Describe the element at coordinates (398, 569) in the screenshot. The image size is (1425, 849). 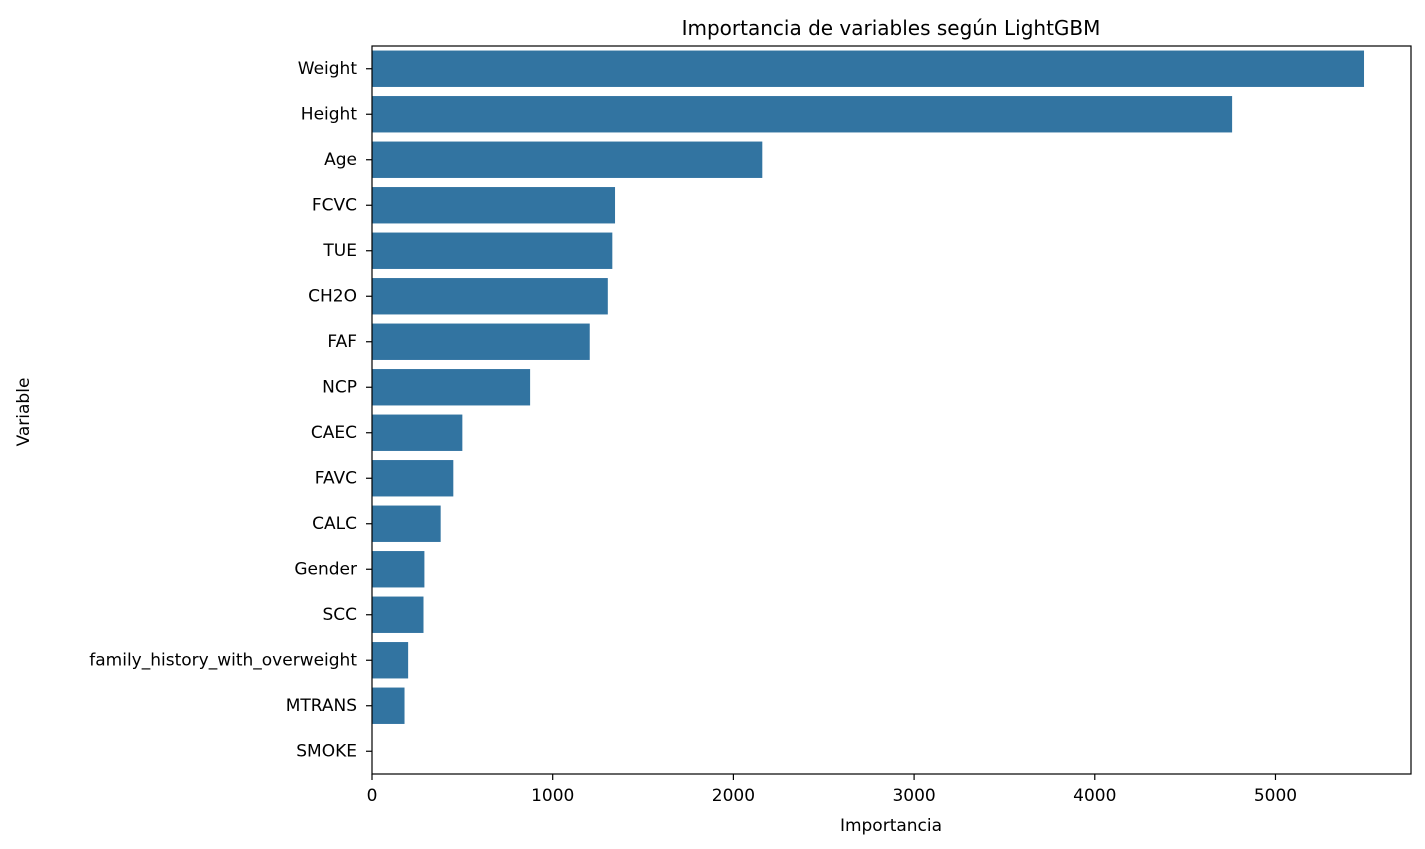
I see `bar-gender` at that location.